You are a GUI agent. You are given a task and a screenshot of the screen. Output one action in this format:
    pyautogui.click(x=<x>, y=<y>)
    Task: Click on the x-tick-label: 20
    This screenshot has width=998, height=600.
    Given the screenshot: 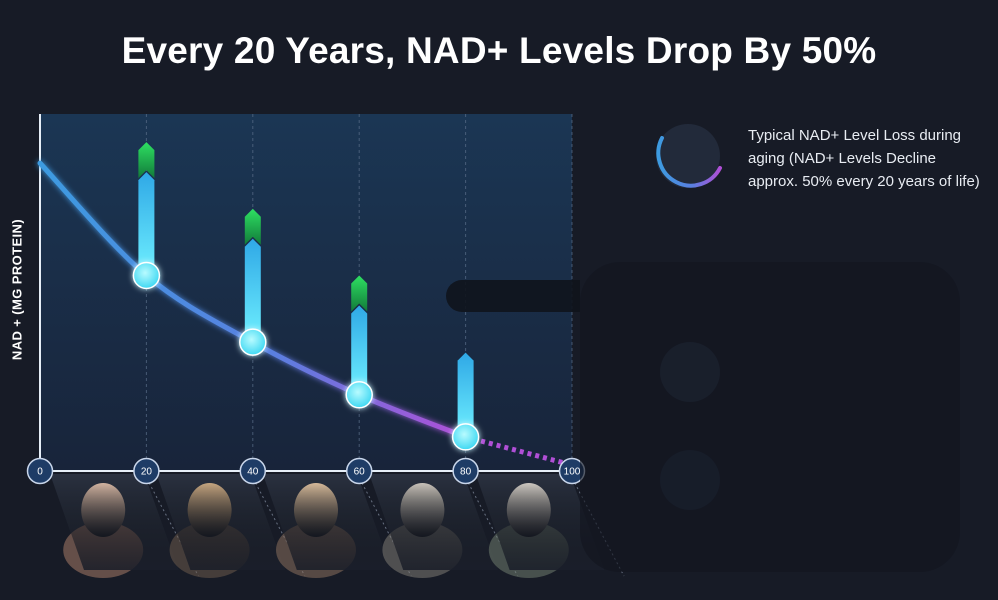 What is the action you would take?
    pyautogui.click(x=147, y=472)
    